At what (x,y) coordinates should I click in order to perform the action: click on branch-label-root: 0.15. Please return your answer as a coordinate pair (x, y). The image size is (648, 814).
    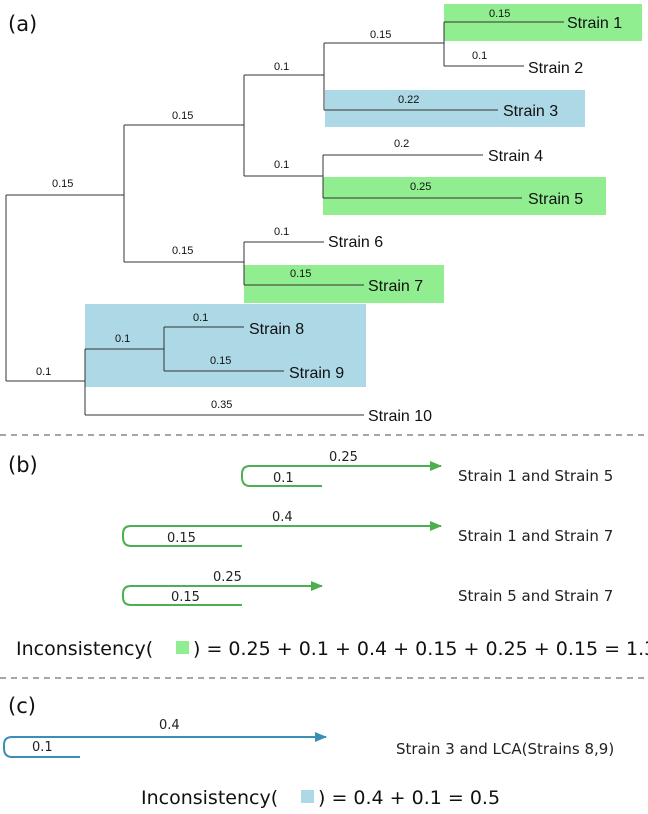
    Looking at the image, I should click on (62, 184).